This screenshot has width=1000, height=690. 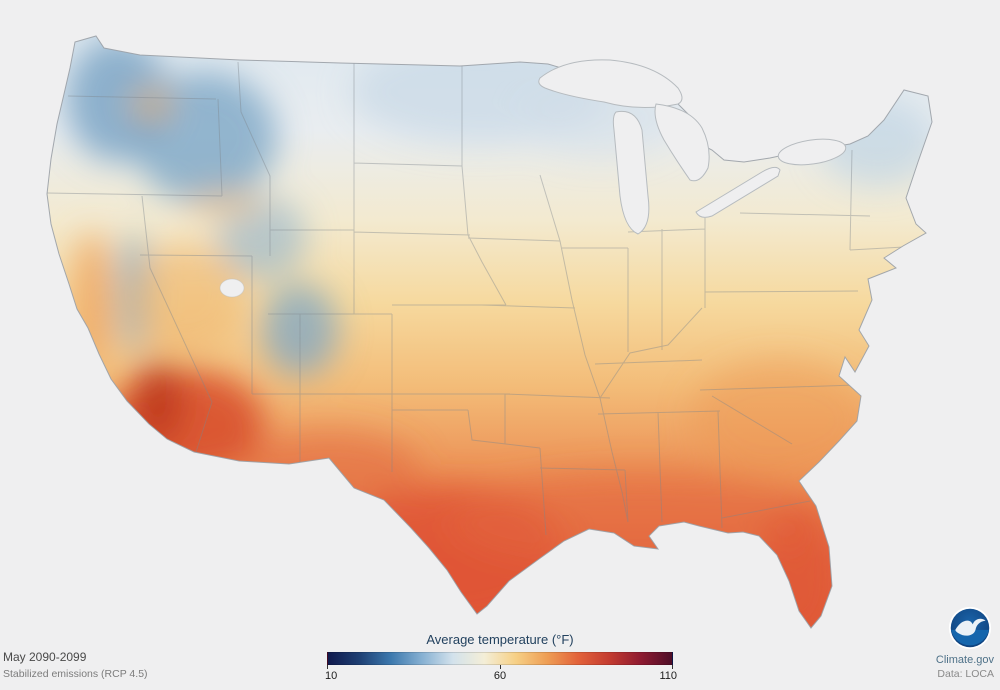 What do you see at coordinates (668, 676) in the screenshot?
I see `legend-tick-max: 110` at bounding box center [668, 676].